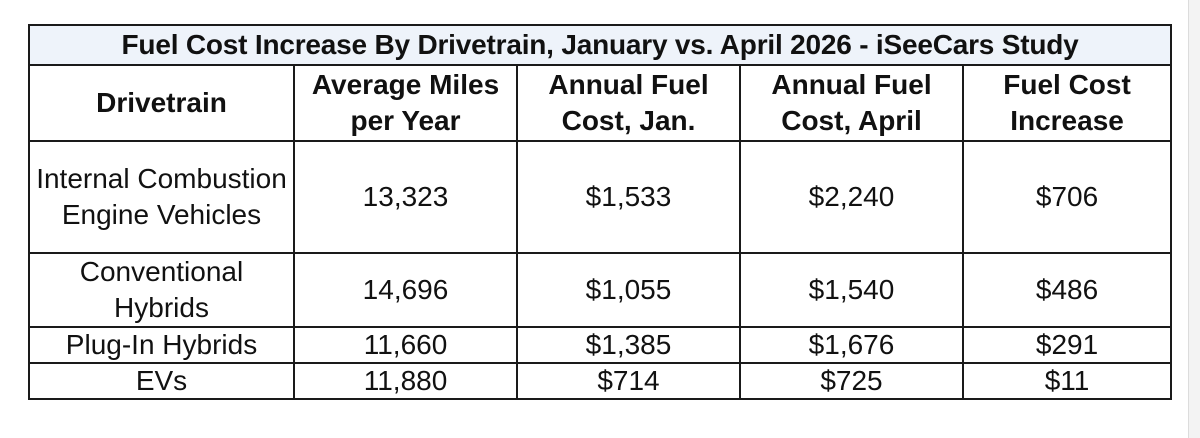 The width and height of the screenshot is (1200, 438). Describe the element at coordinates (1067, 381) in the screenshot. I see `increase-cell: $11` at that location.